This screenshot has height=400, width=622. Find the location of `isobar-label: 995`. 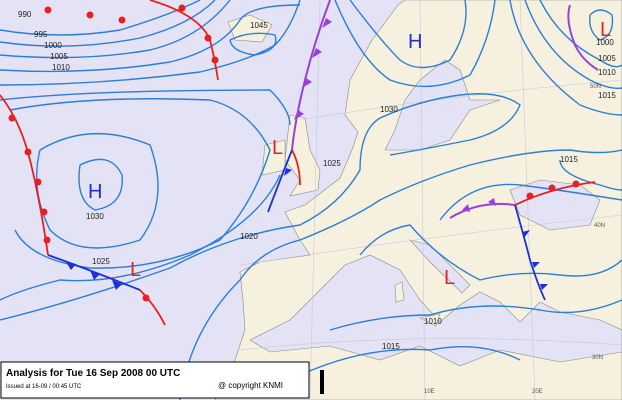

isobar-label: 995 is located at coordinates (41, 34).